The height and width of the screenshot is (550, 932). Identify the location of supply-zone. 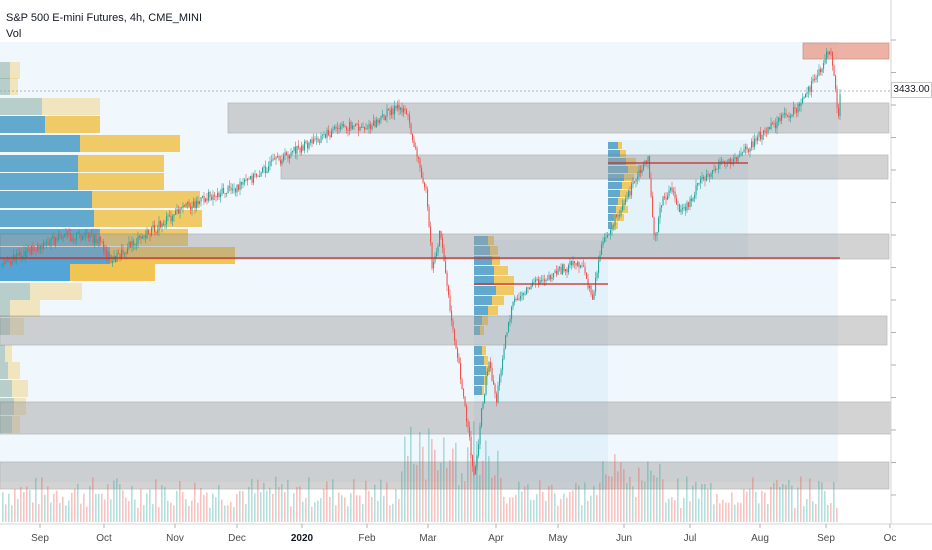
(846, 51).